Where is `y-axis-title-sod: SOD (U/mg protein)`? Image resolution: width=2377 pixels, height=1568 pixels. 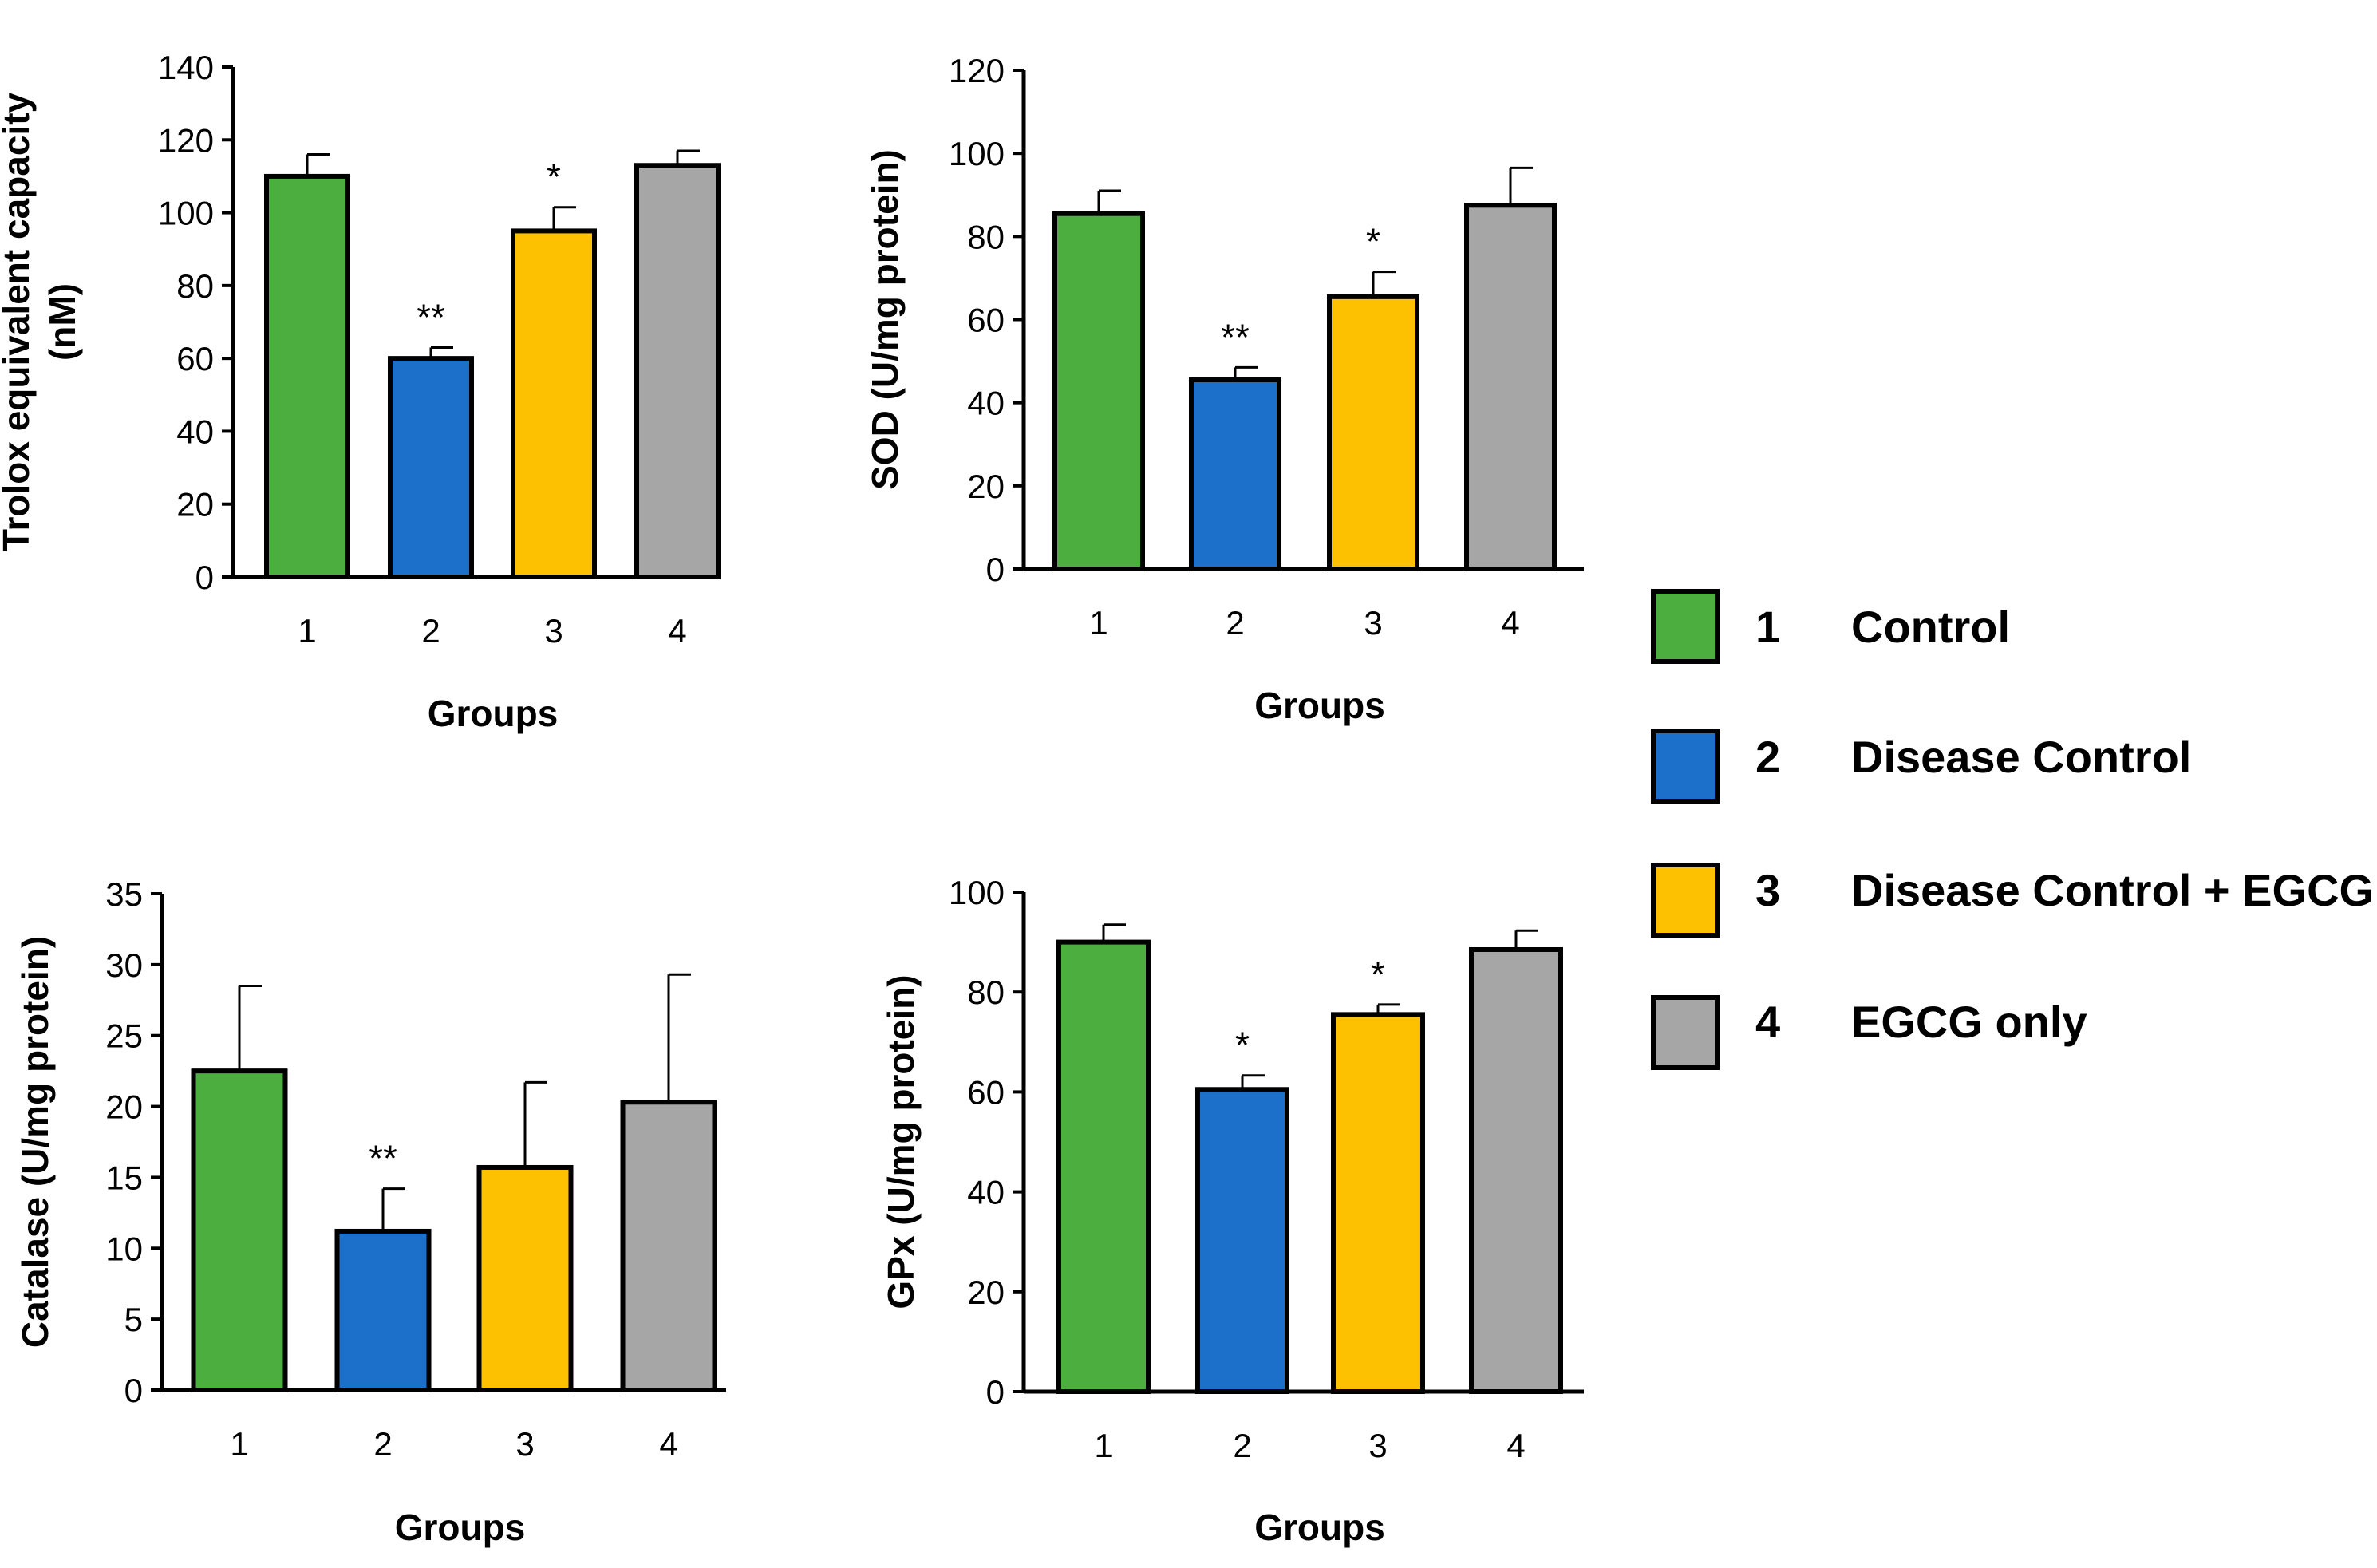
y-axis-title-sod: SOD (U/mg protein) is located at coordinates (885, 319).